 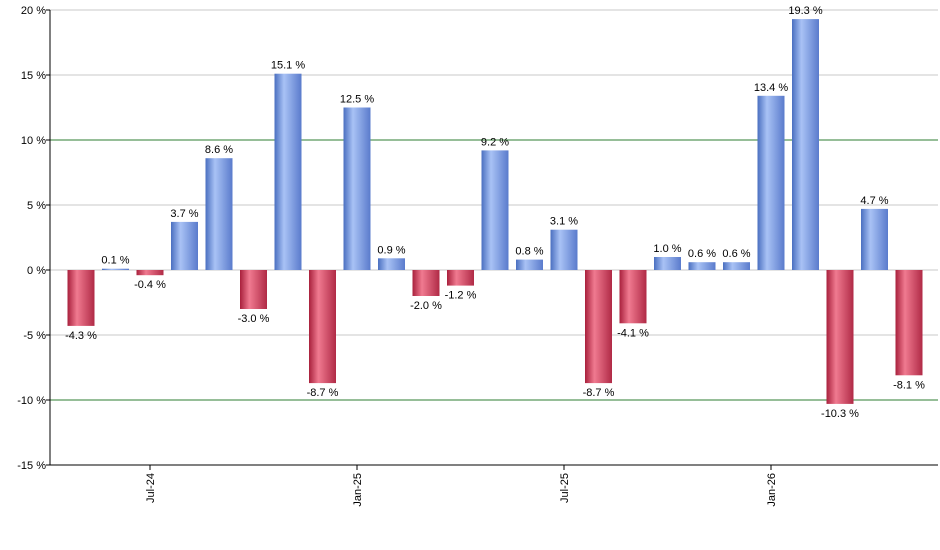 What do you see at coordinates (254, 319) in the screenshot?
I see `bar-value-label: -3.0 %` at bounding box center [254, 319].